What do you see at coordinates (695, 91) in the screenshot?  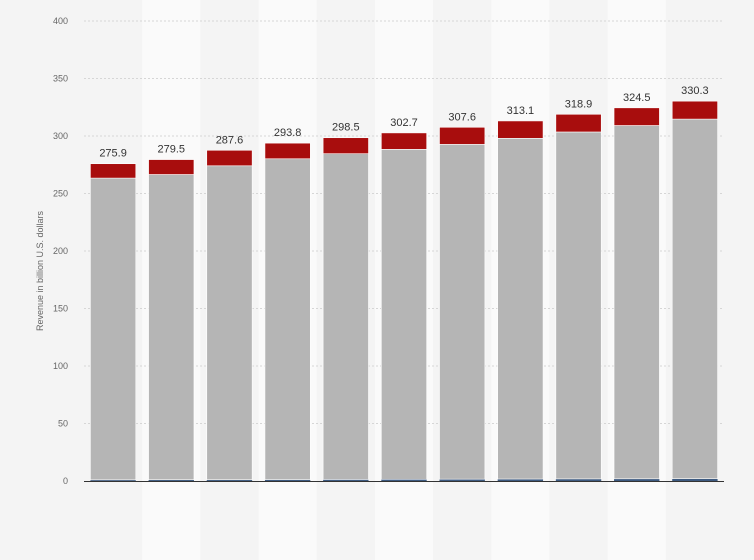 I see `total-label-11: 330.3` at bounding box center [695, 91].